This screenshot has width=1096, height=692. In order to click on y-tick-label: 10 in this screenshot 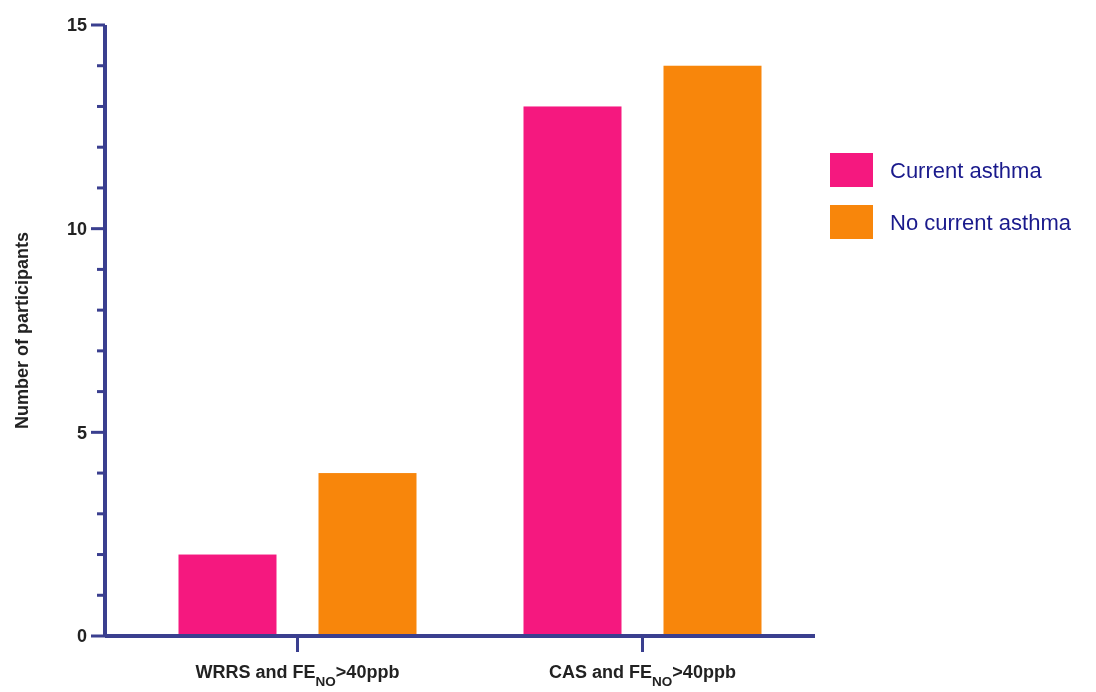, I will do `click(76, 228)`.